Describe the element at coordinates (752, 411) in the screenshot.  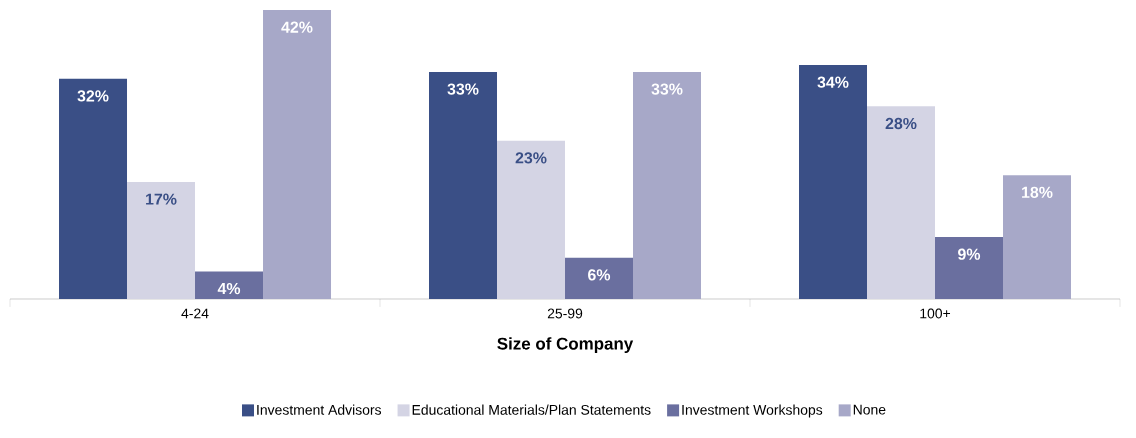
I see `legend-label: Investment Workshops` at that location.